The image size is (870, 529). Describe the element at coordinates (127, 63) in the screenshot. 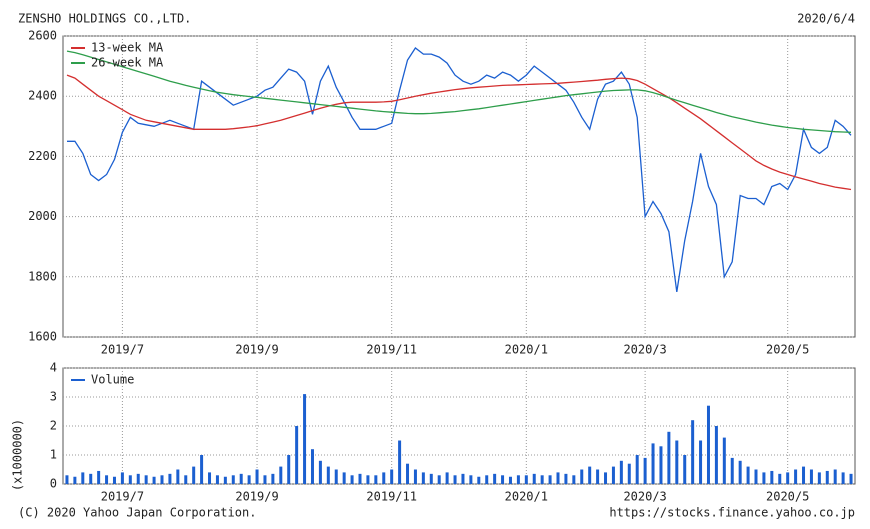

I see `legend-label: 26-week MA` at that location.